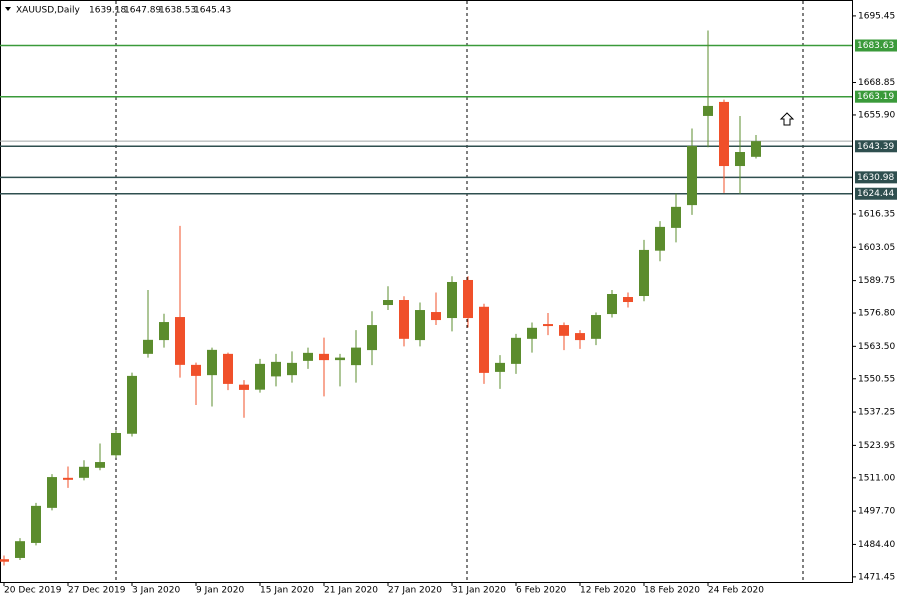 Image resolution: width=900 pixels, height=600 pixels. What do you see at coordinates (156, 591) in the screenshot?
I see `x-tick-label: 3 Jan 2020` at bounding box center [156, 591].